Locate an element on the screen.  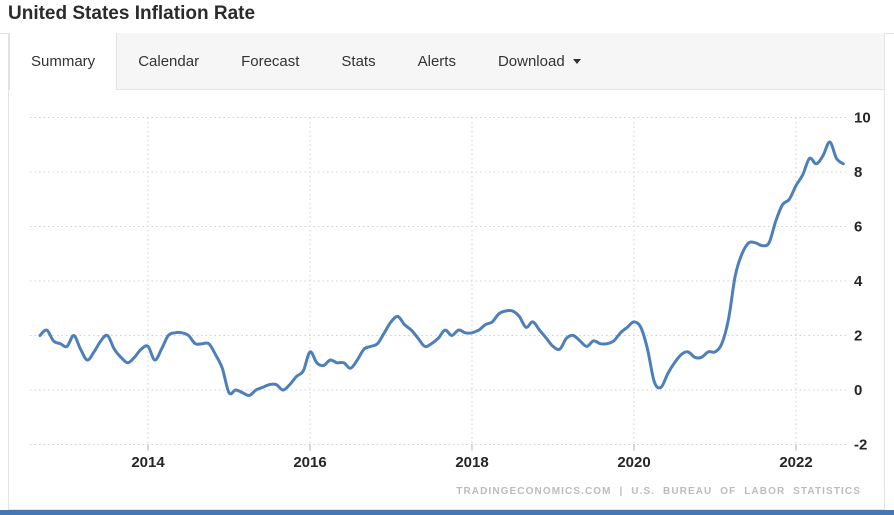
y-axis-labels: 10 8 6 4 2 0 -2 is located at coordinates (862, 282).